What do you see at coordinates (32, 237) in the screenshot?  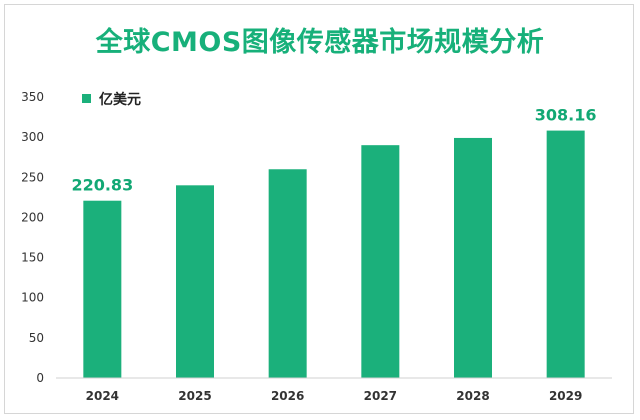 I see `y-axis: 0 50 100 150 200 250 300 350` at bounding box center [32, 237].